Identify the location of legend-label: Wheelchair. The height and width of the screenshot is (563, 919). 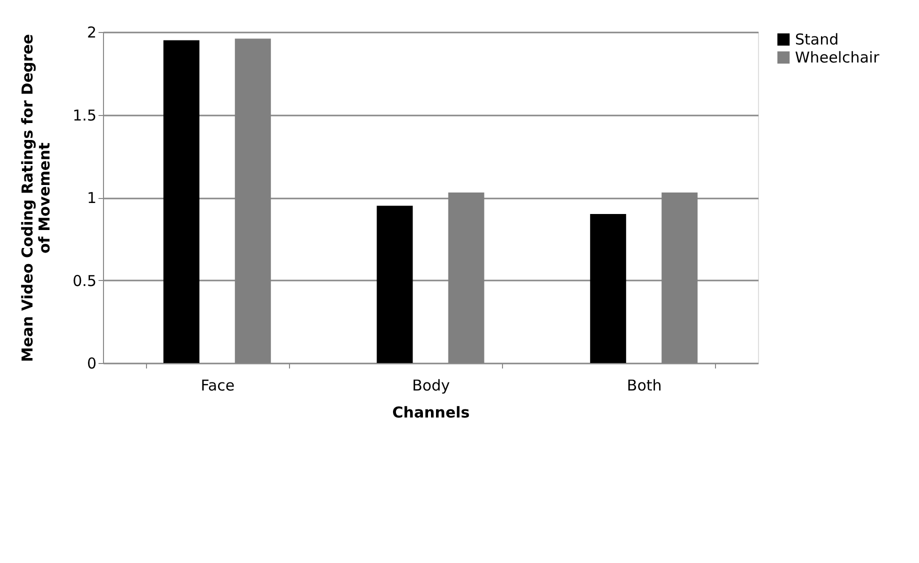
(837, 57).